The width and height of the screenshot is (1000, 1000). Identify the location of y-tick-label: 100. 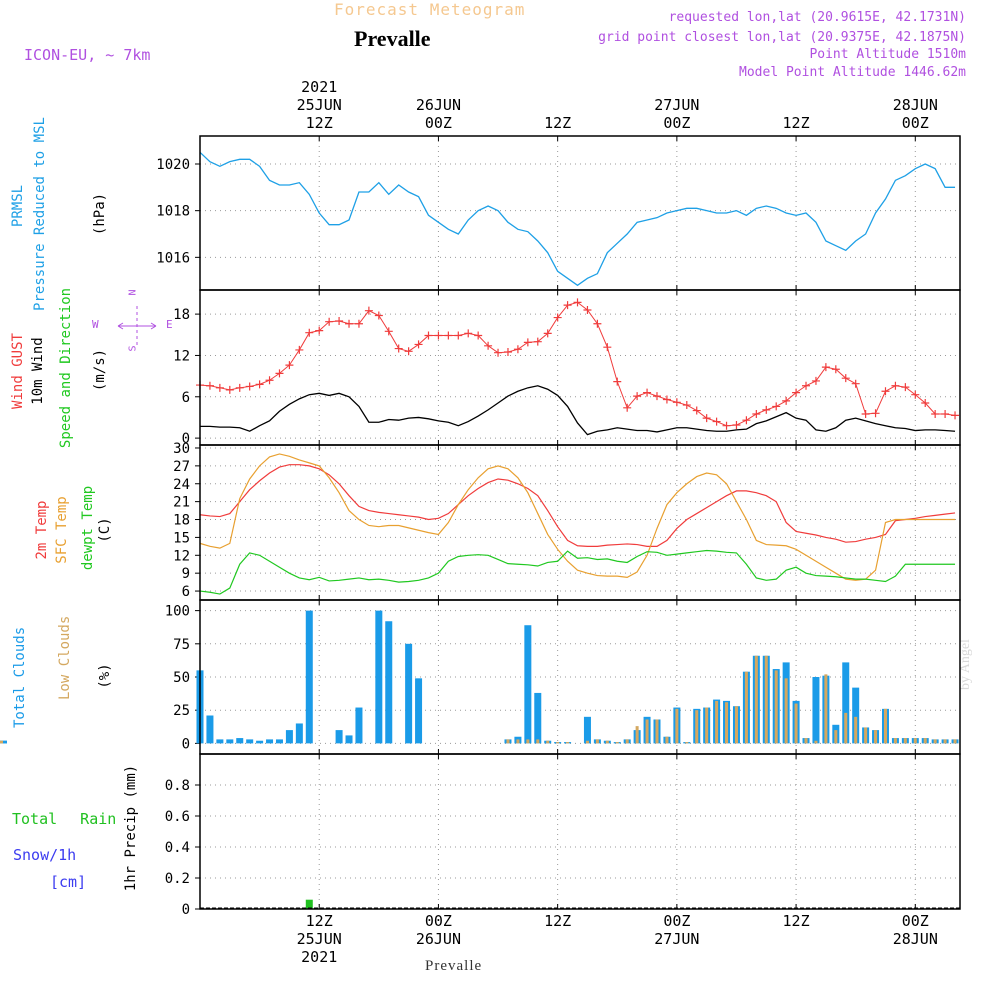
(177, 612).